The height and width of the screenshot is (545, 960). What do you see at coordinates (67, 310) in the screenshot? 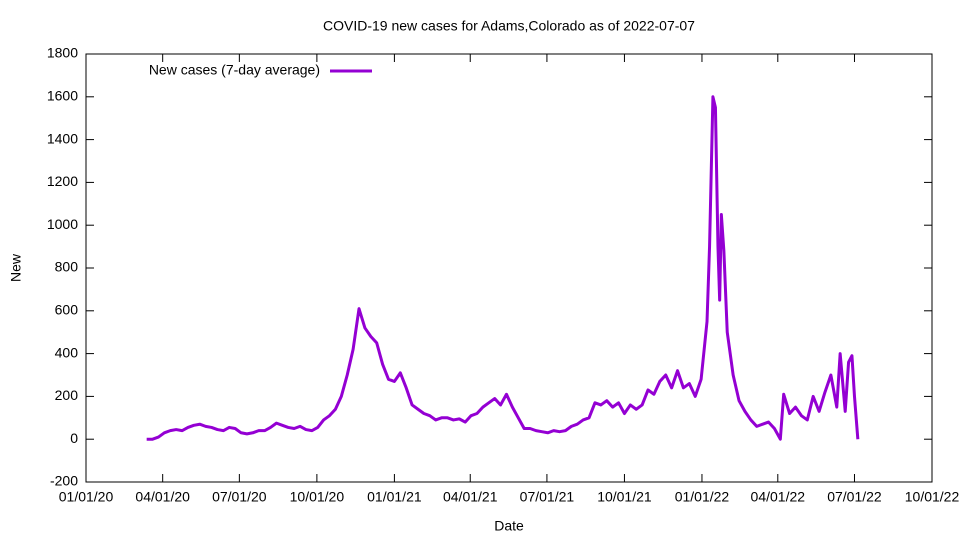
I see `y-tick-label: 600` at bounding box center [67, 310].